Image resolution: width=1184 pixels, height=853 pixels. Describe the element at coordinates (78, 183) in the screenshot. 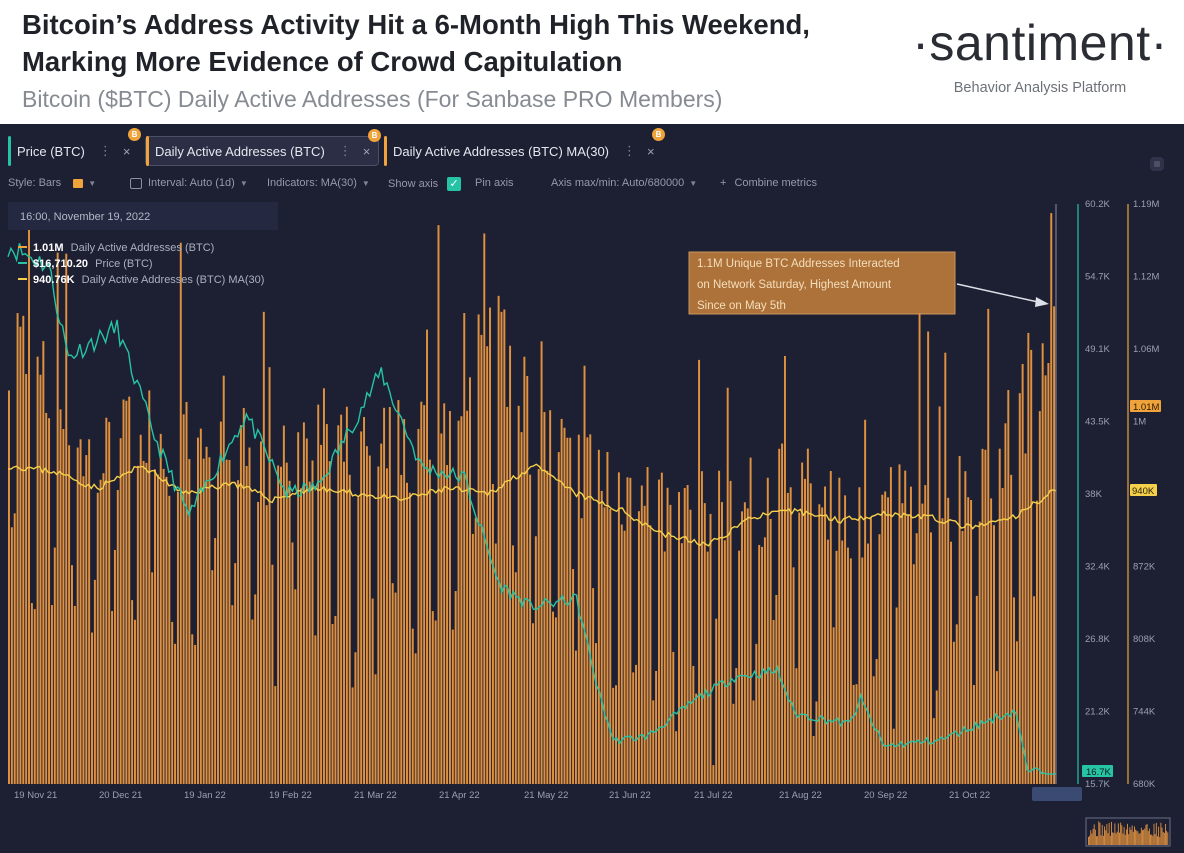

I see `color-swatch-icon` at that location.